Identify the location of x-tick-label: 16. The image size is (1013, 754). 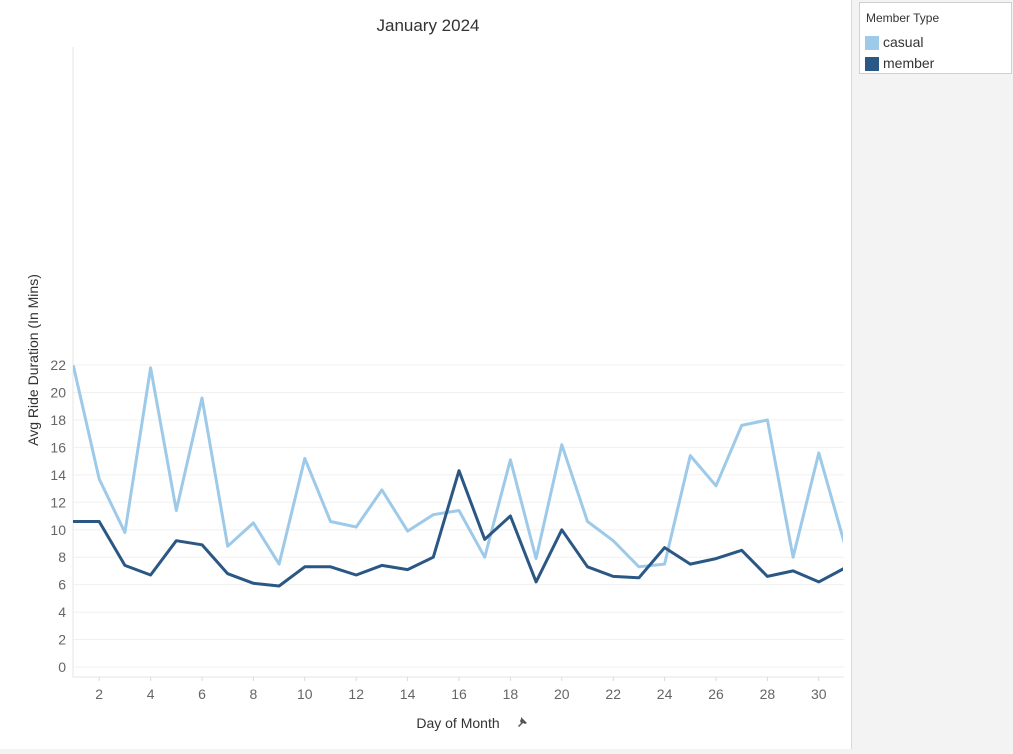
(459, 694).